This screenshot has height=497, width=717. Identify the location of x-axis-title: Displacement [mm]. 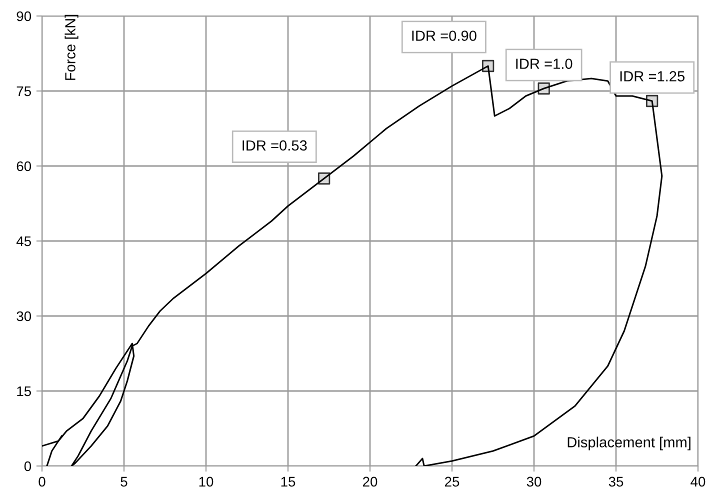
(629, 443).